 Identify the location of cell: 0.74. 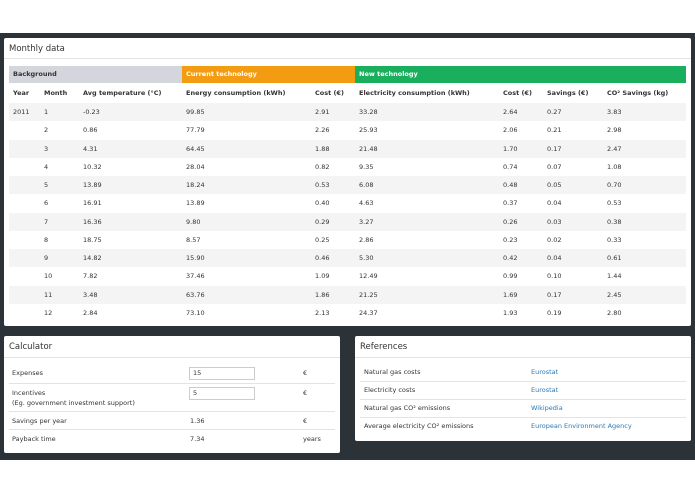
(510, 166).